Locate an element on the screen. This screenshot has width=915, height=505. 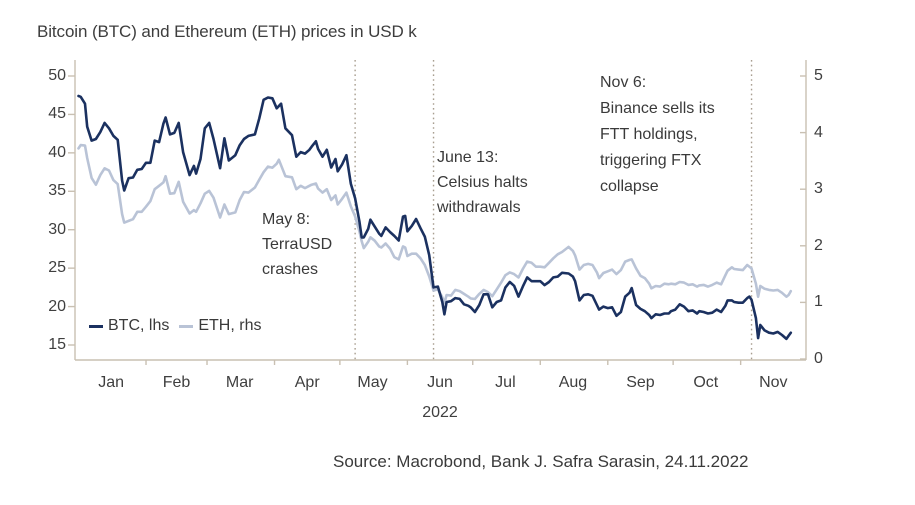
month-label-mar: Mar is located at coordinates (239, 382).